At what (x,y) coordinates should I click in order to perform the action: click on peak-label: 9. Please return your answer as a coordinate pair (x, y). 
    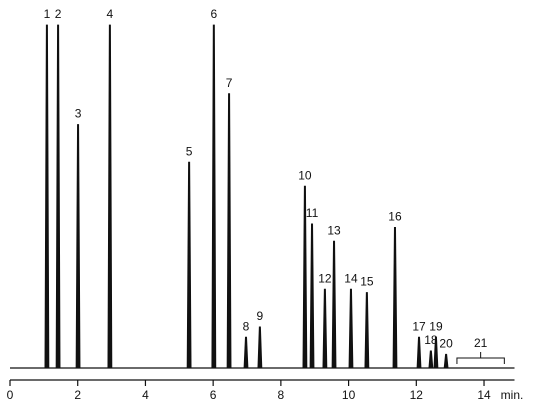
    Looking at the image, I should click on (260, 316).